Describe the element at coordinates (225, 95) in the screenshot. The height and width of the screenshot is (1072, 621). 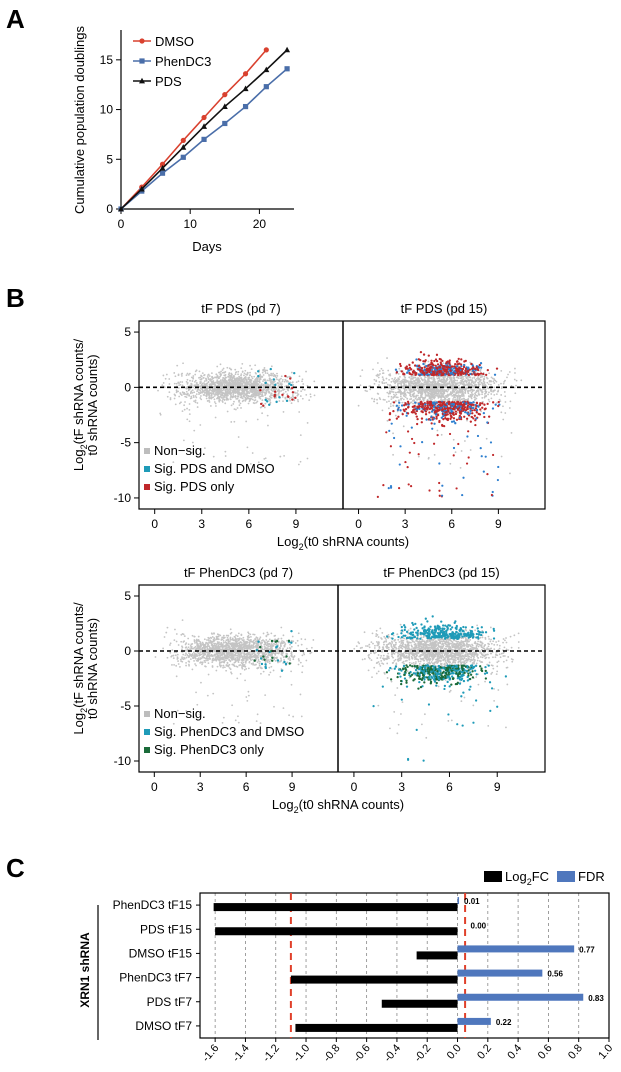
I see `a-point-dmso` at that location.